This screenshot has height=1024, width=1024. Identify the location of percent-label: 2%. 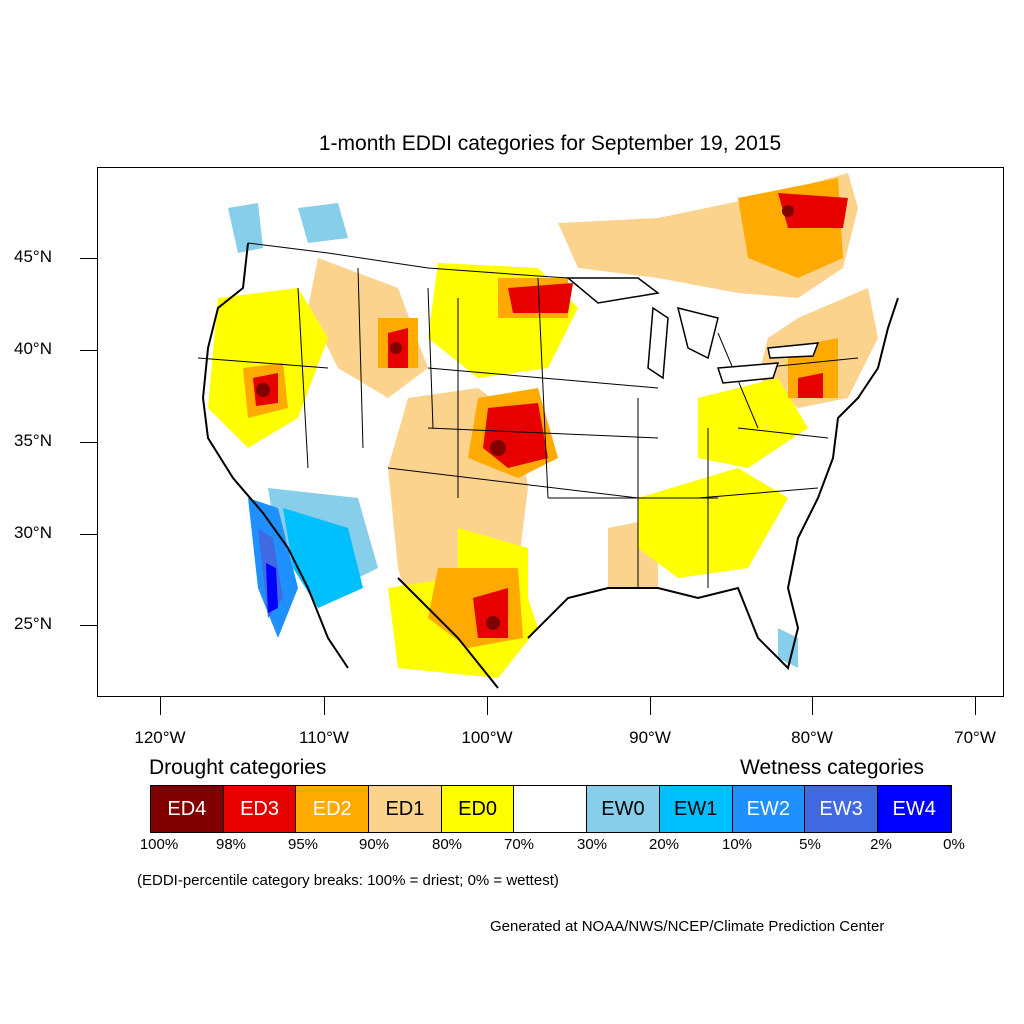
(881, 844).